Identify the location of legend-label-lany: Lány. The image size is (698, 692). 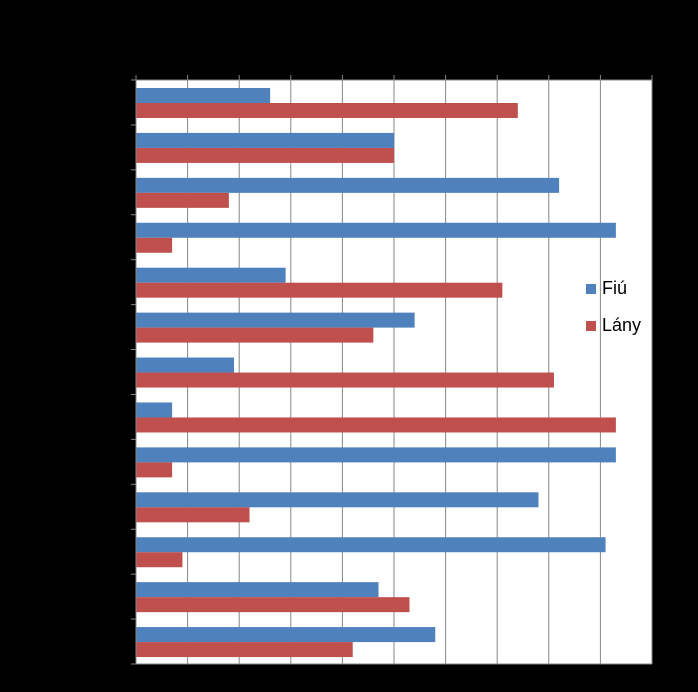
(622, 325).